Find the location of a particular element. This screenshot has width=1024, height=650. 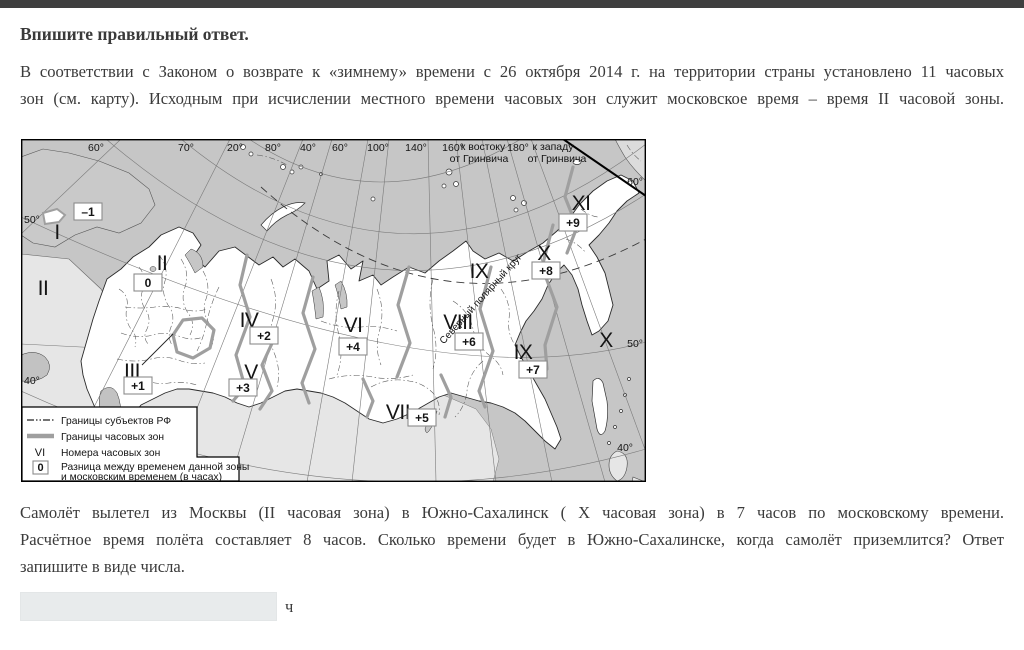

svg-text: –1 is located at coordinates (88, 212).